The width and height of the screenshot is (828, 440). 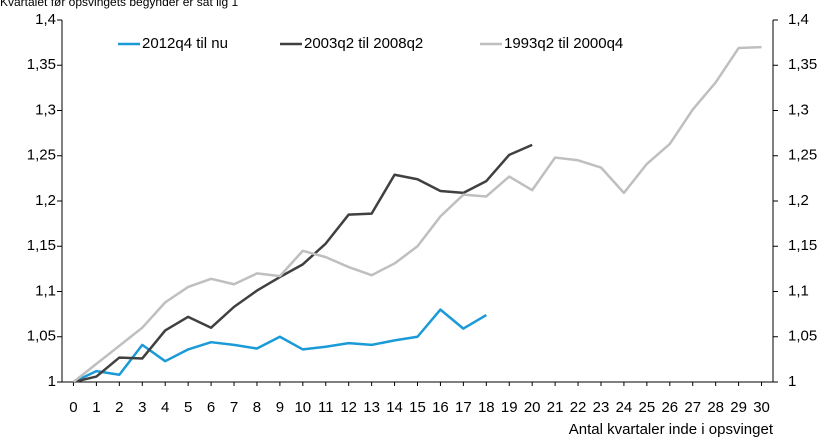 What do you see at coordinates (45, 200) in the screenshot?
I see `y-tick-label: 1,2` at bounding box center [45, 200].